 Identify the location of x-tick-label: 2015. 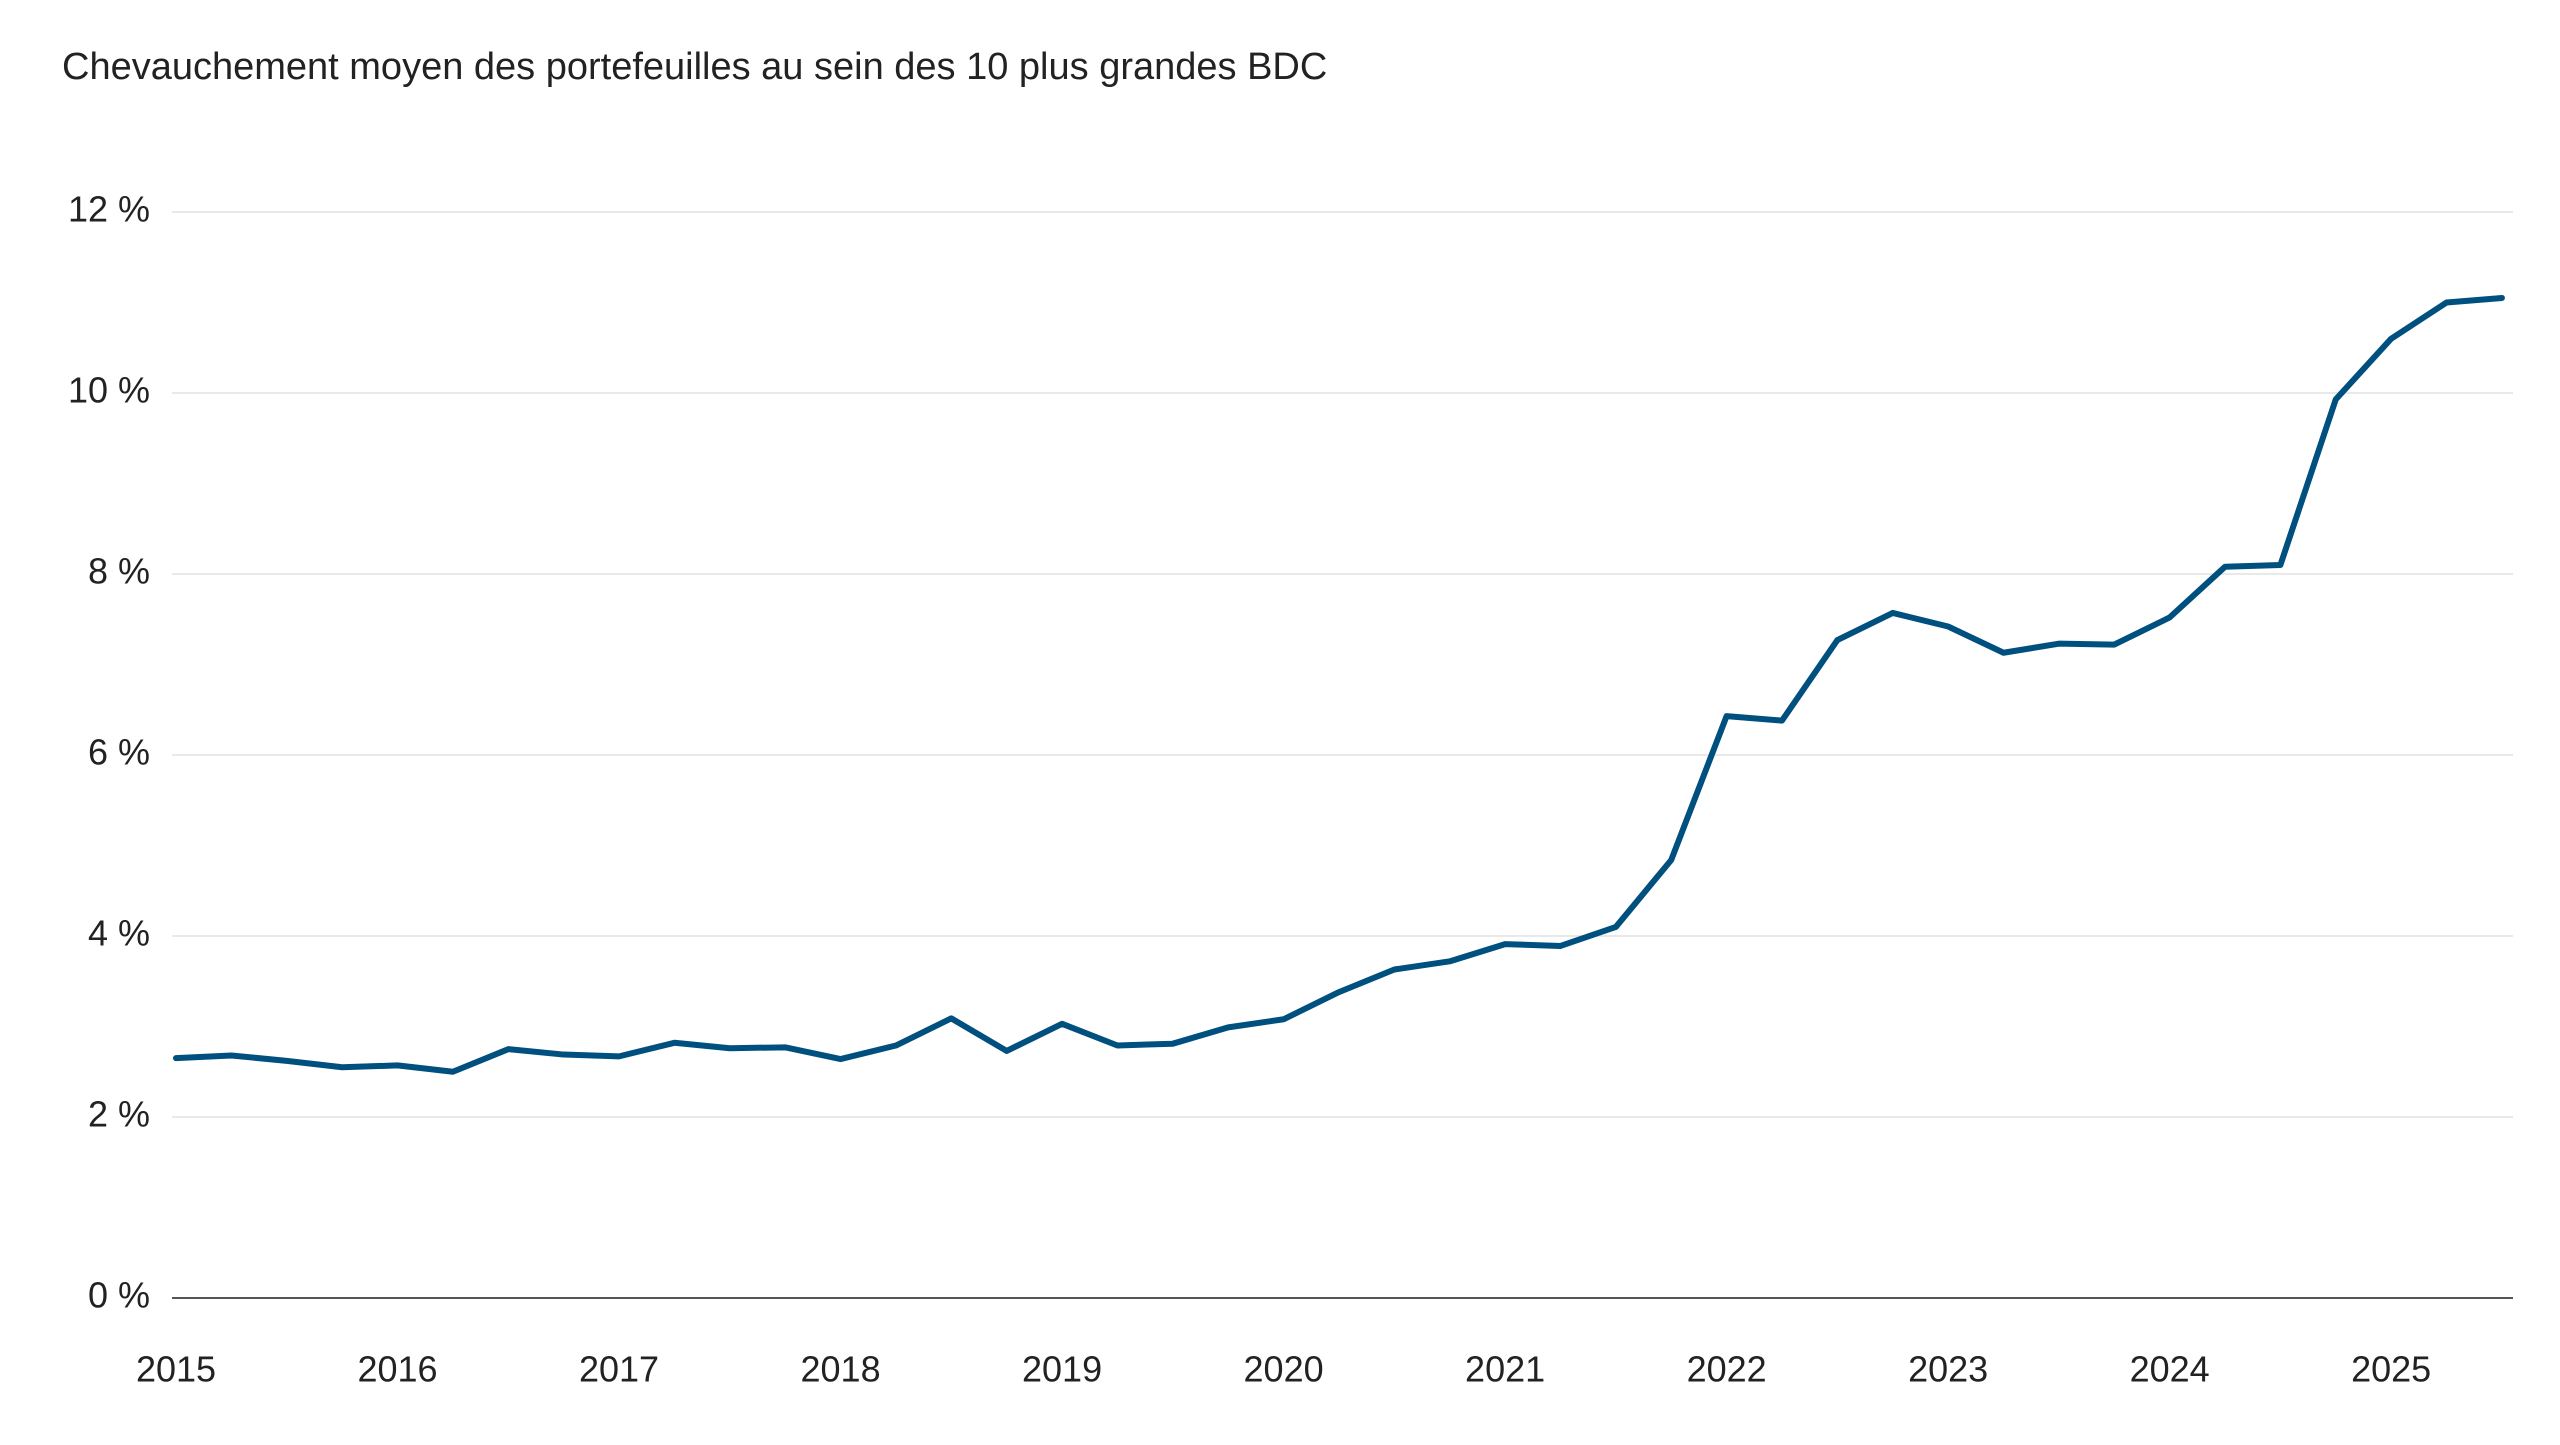
(176, 1369).